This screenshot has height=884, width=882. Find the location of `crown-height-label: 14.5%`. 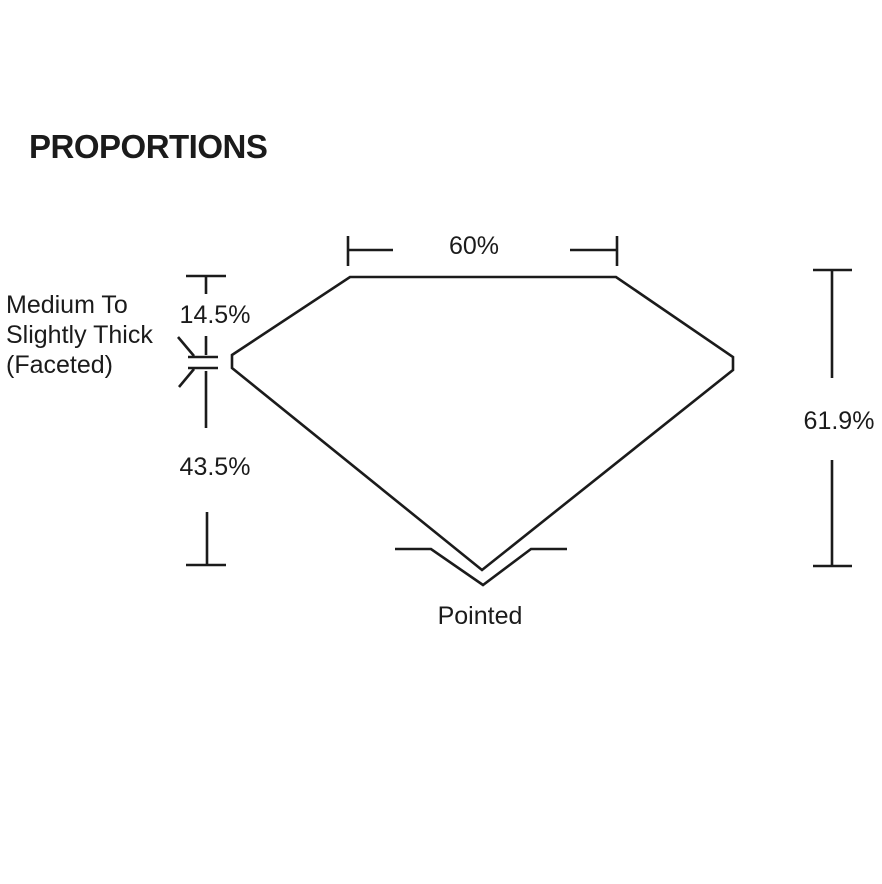

crown-height-label: 14.5% is located at coordinates (215, 315).